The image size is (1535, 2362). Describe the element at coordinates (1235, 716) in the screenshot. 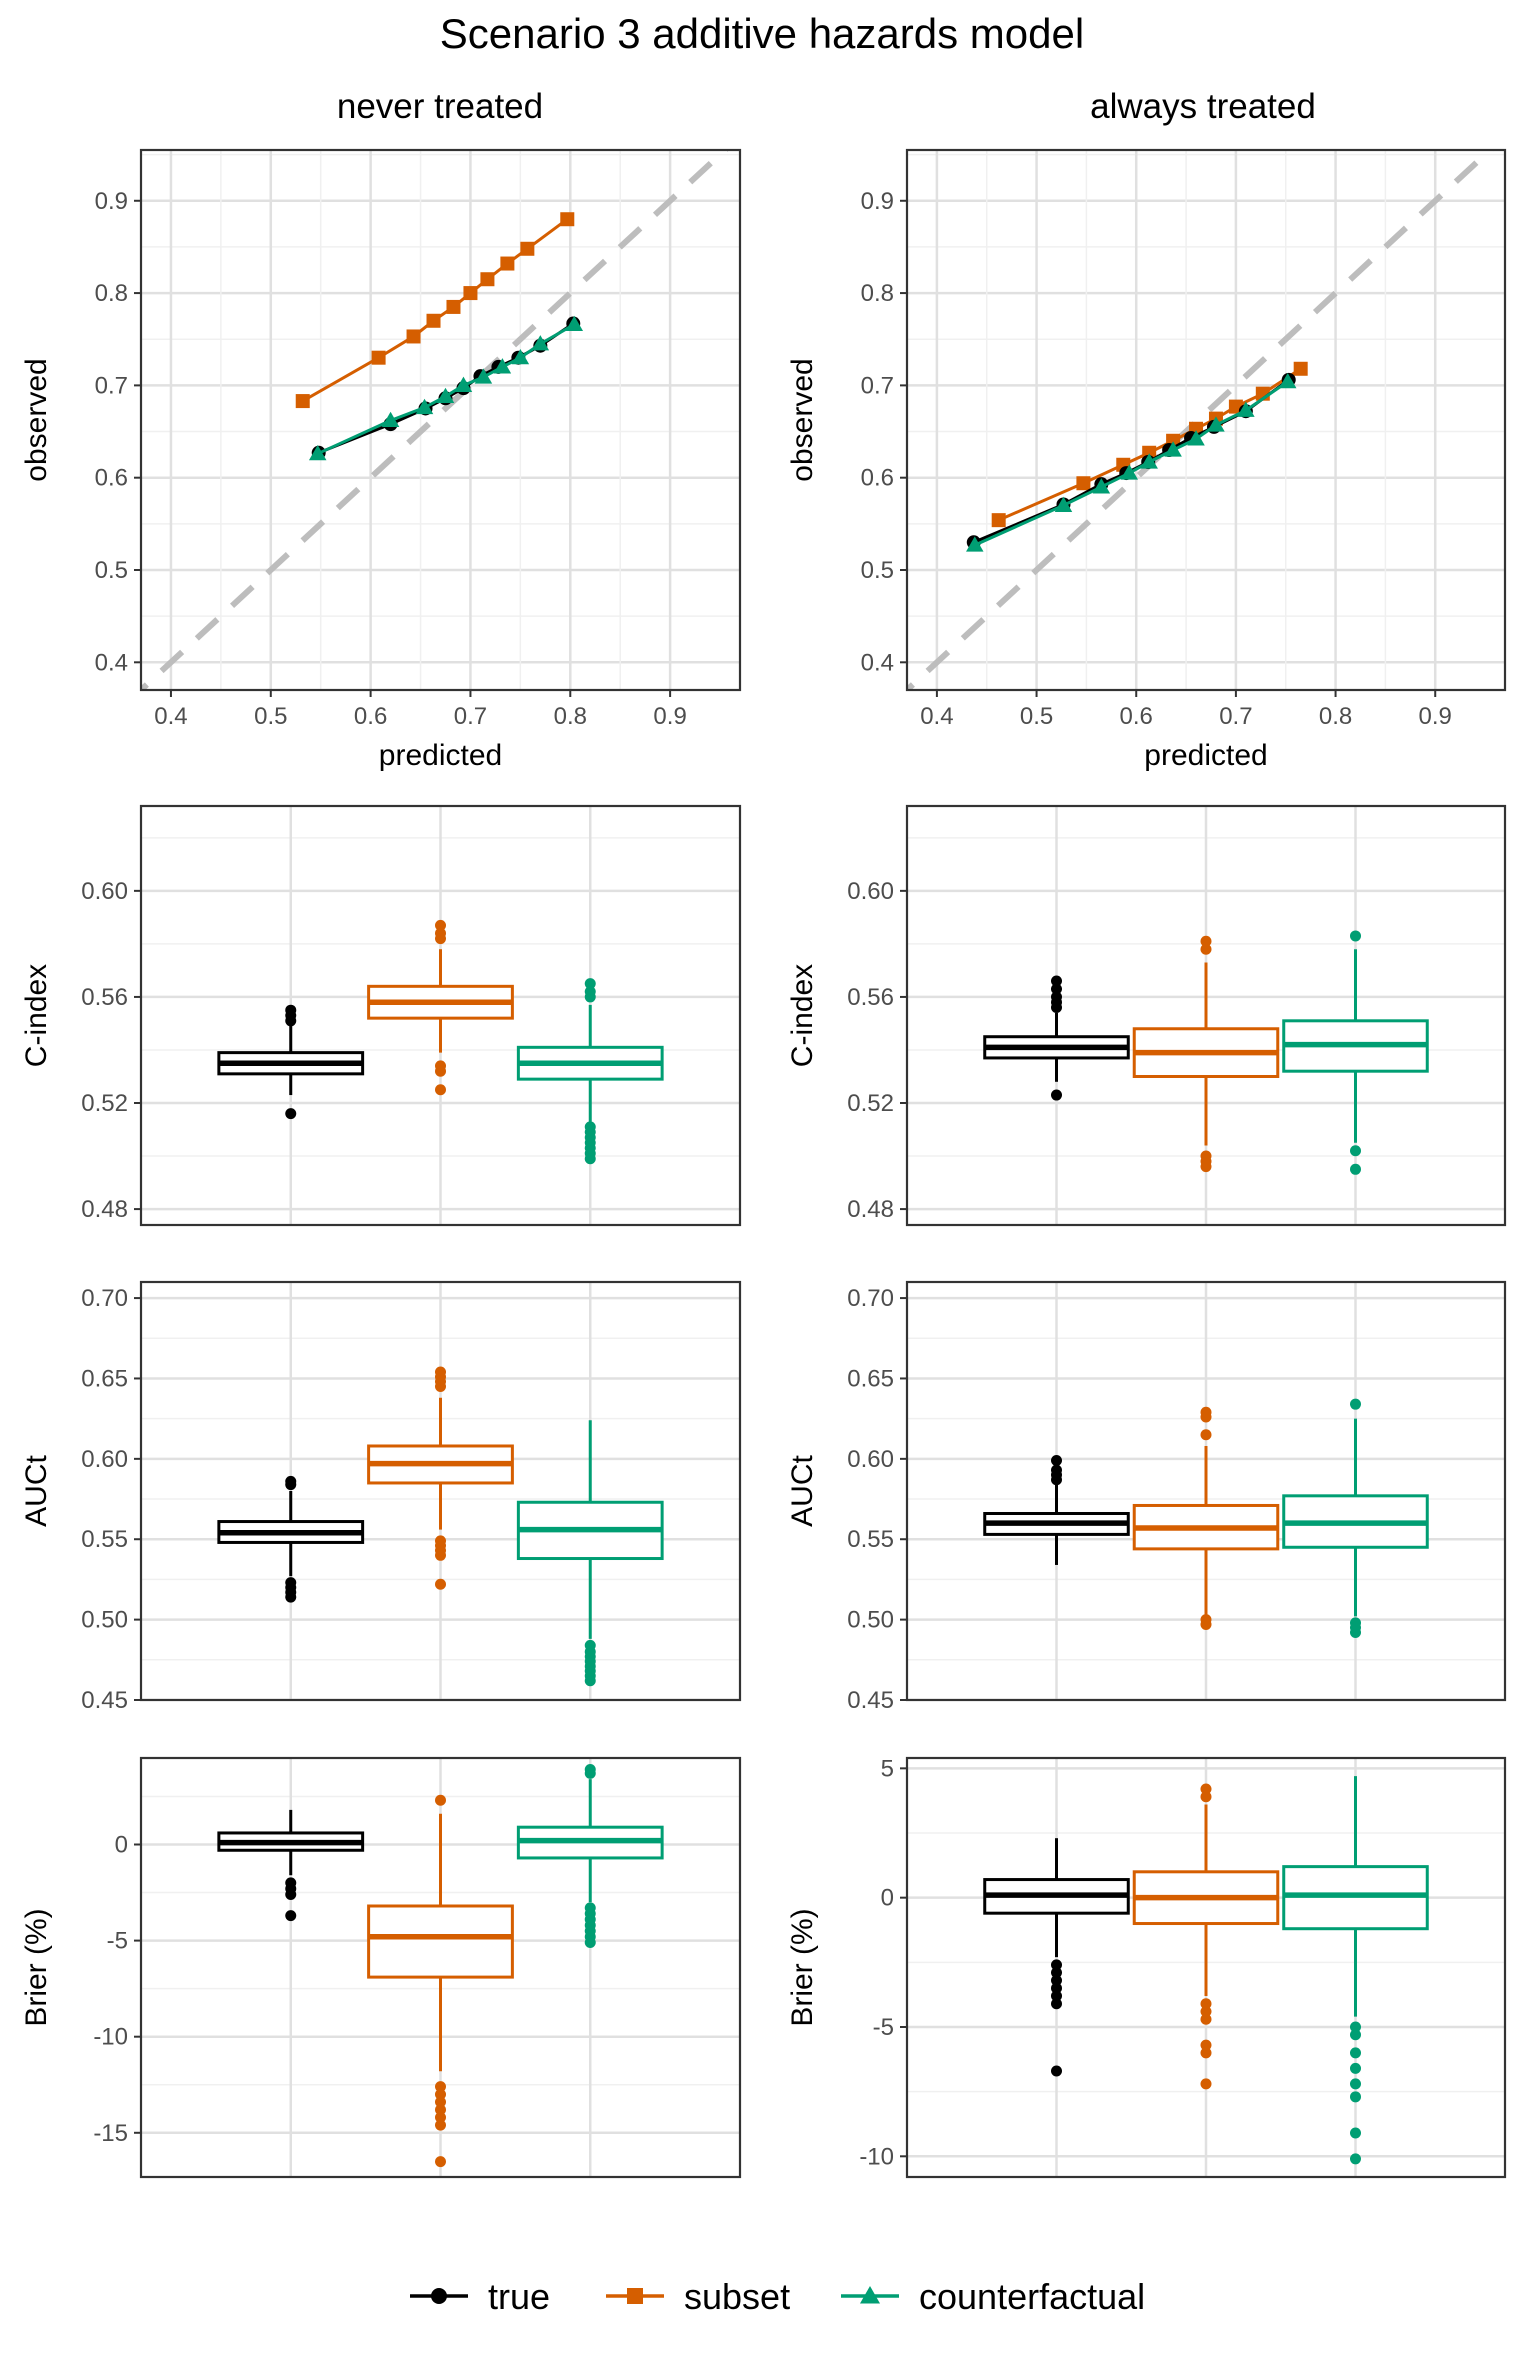

I see `x-tick-label: 0.7` at that location.